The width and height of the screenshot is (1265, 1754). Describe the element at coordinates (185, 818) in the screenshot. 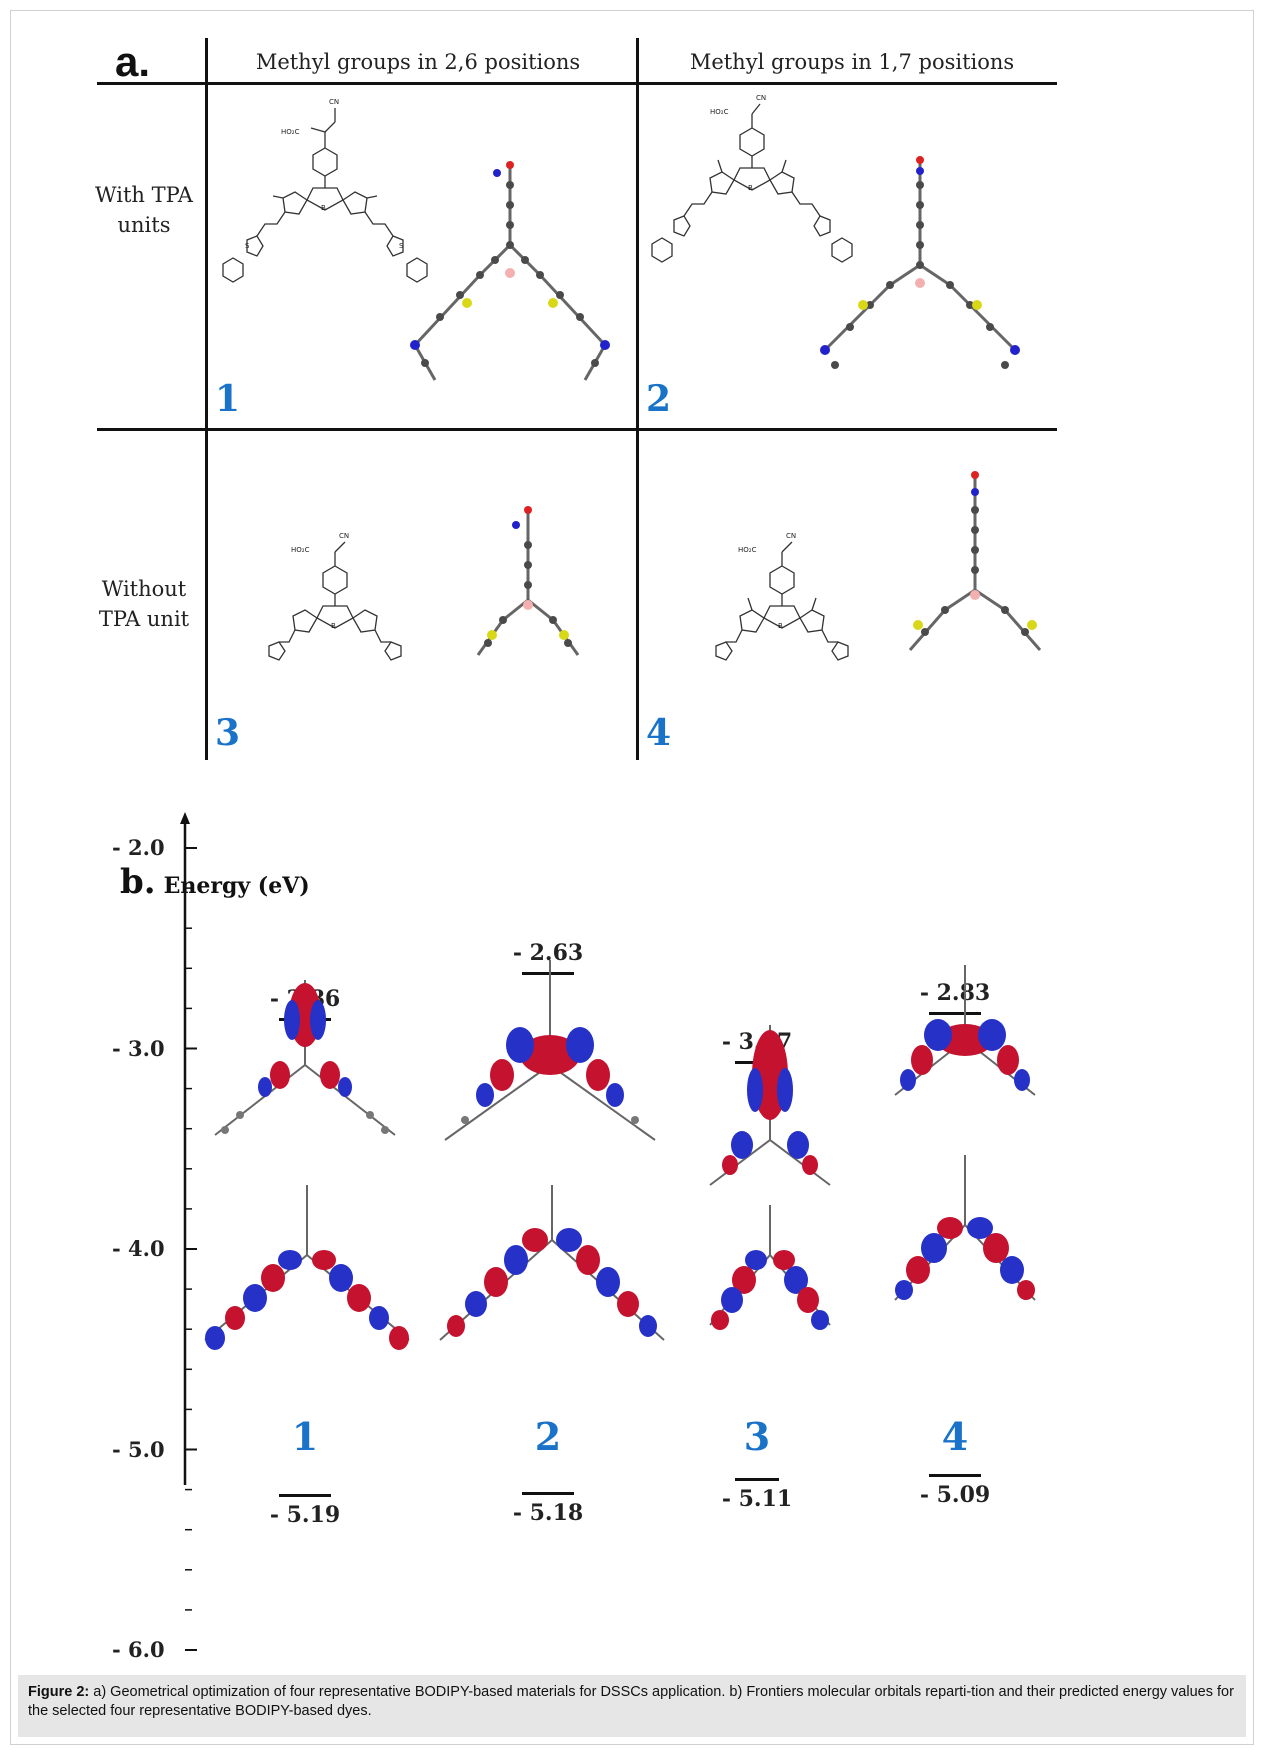

I see `axis-arrow` at that location.